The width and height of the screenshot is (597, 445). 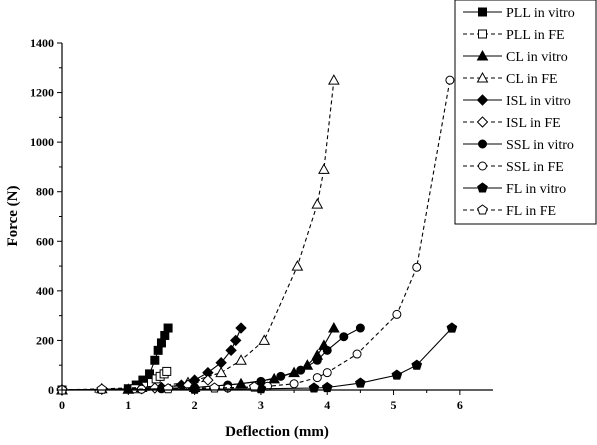 I want to click on y-tick-label: 1000, so click(x=42, y=142).